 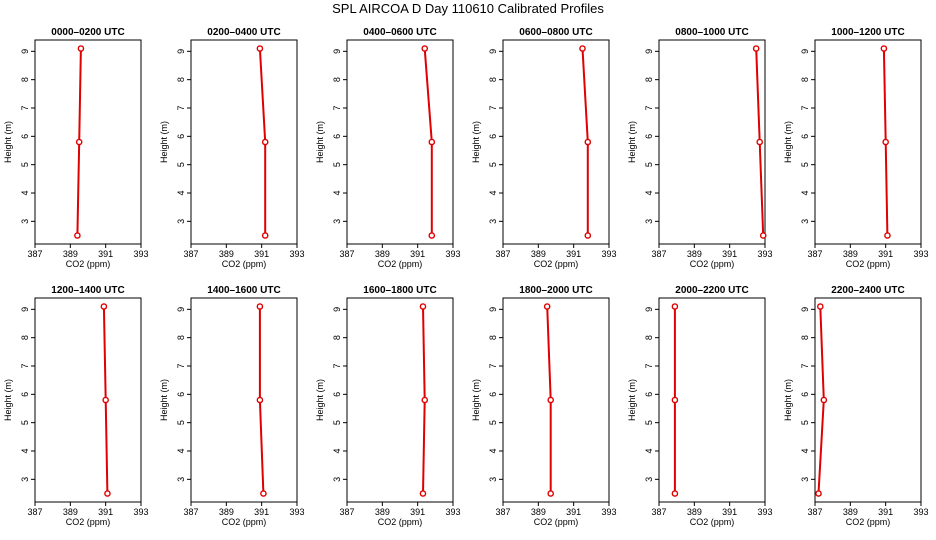 I want to click on panel-title: 1200–1400 UTC, so click(x=87, y=290).